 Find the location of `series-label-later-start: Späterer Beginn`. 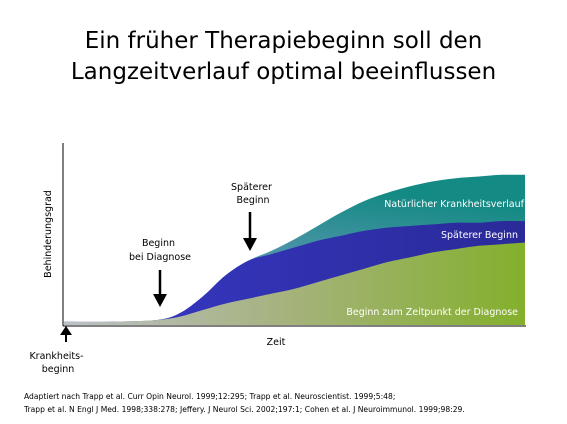

series-label-later-start: Späterer Beginn is located at coordinates (479, 235).